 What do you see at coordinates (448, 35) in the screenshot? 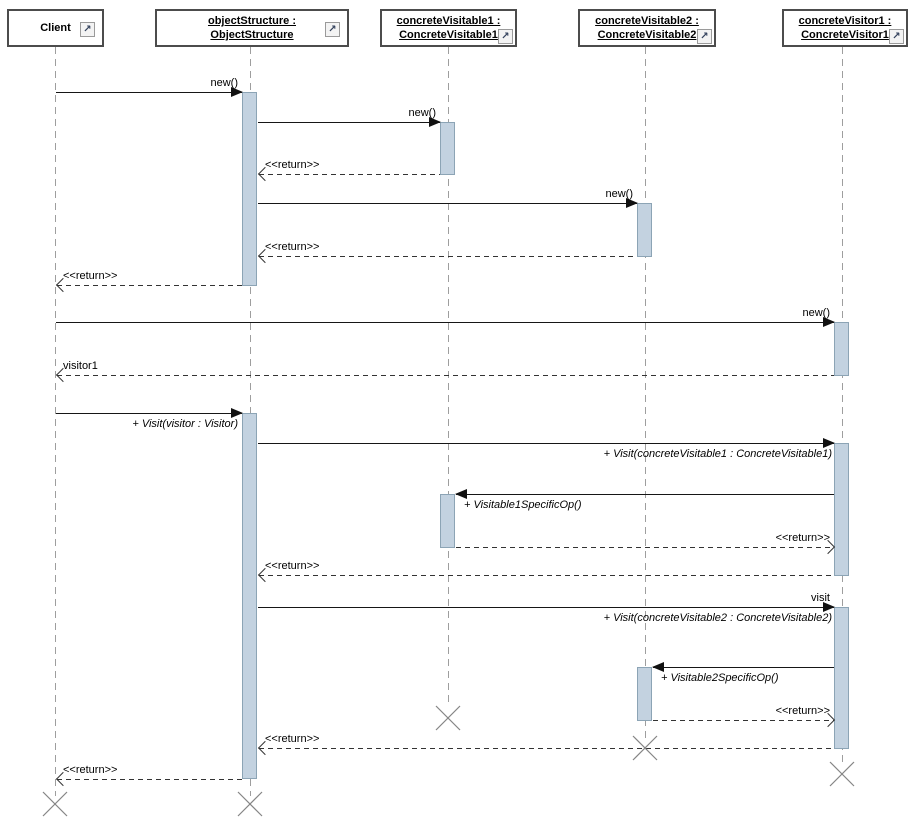
I see `lifeline-type: ConcreteVisitable1` at bounding box center [448, 35].